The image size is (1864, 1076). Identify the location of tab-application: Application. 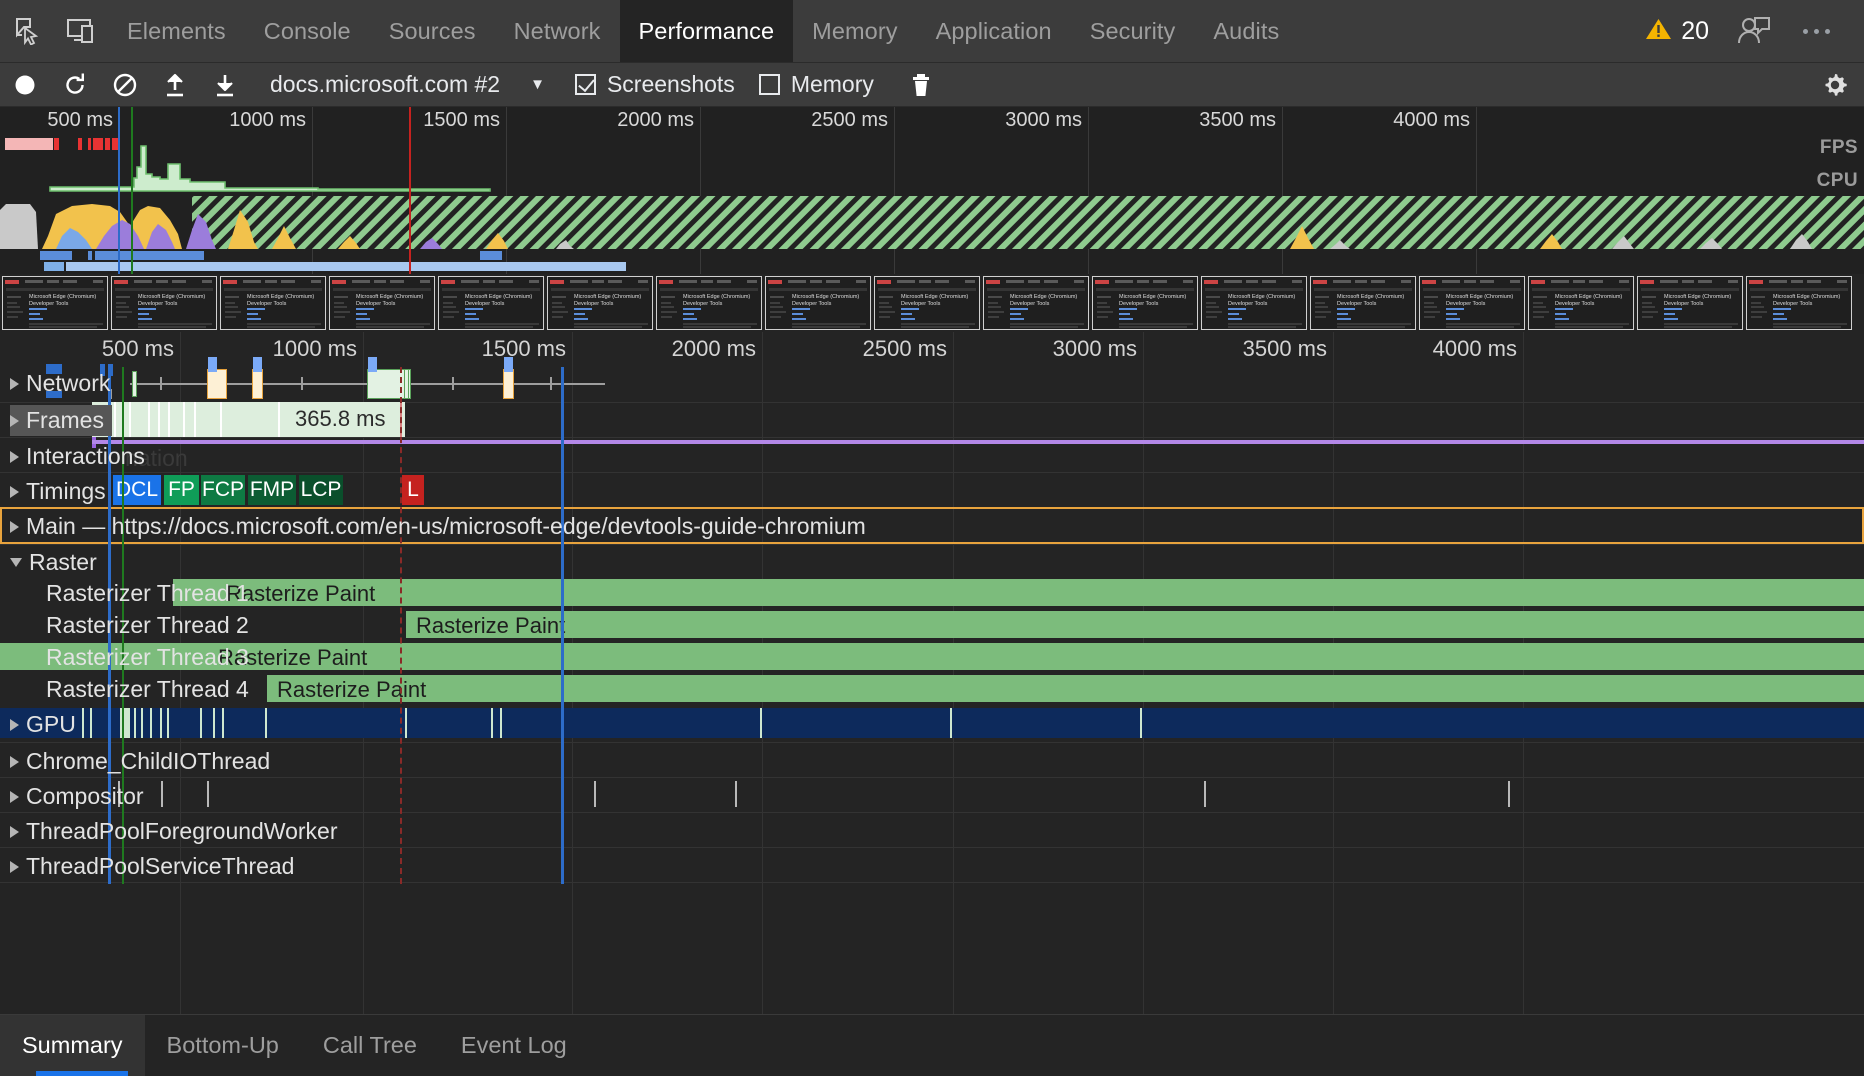
(993, 30).